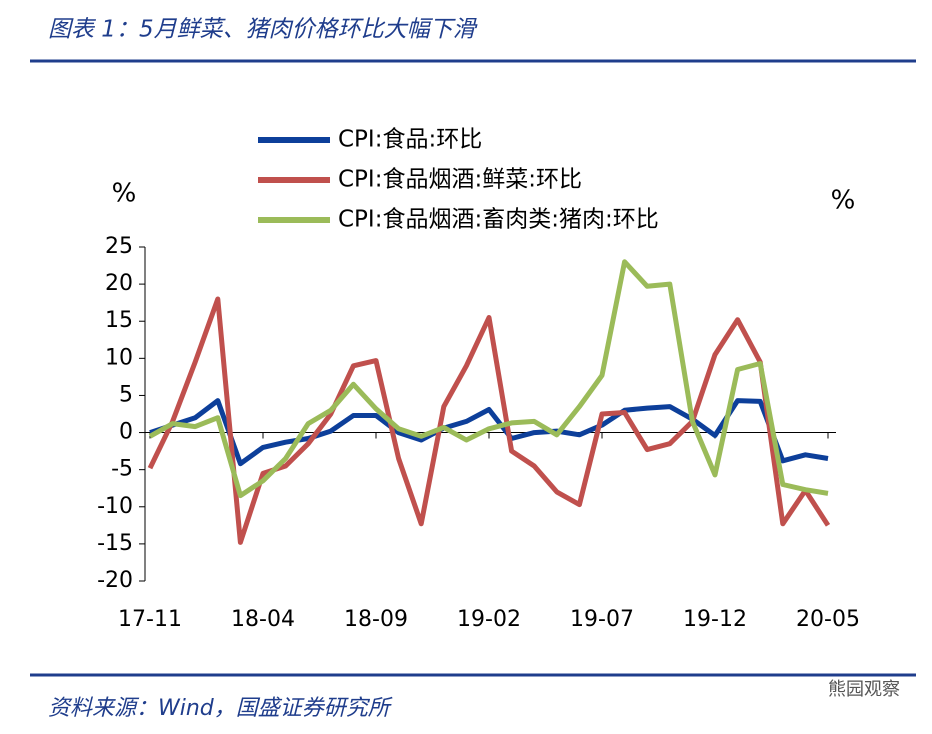 The width and height of the screenshot is (932, 734). What do you see at coordinates (115, 580) in the screenshot?
I see `y-tick-label: -20` at bounding box center [115, 580].